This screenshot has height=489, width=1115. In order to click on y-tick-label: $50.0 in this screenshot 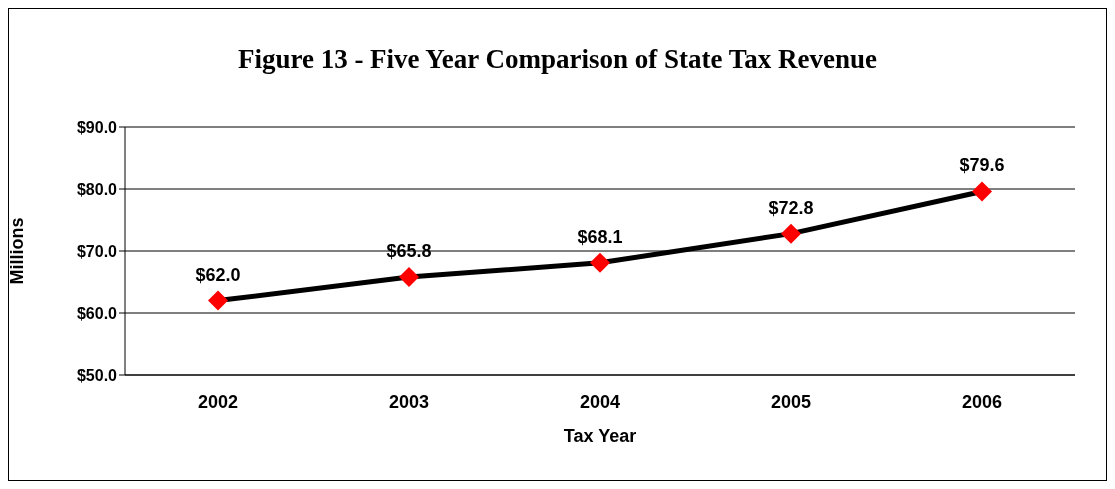, I will do `click(97, 375)`.